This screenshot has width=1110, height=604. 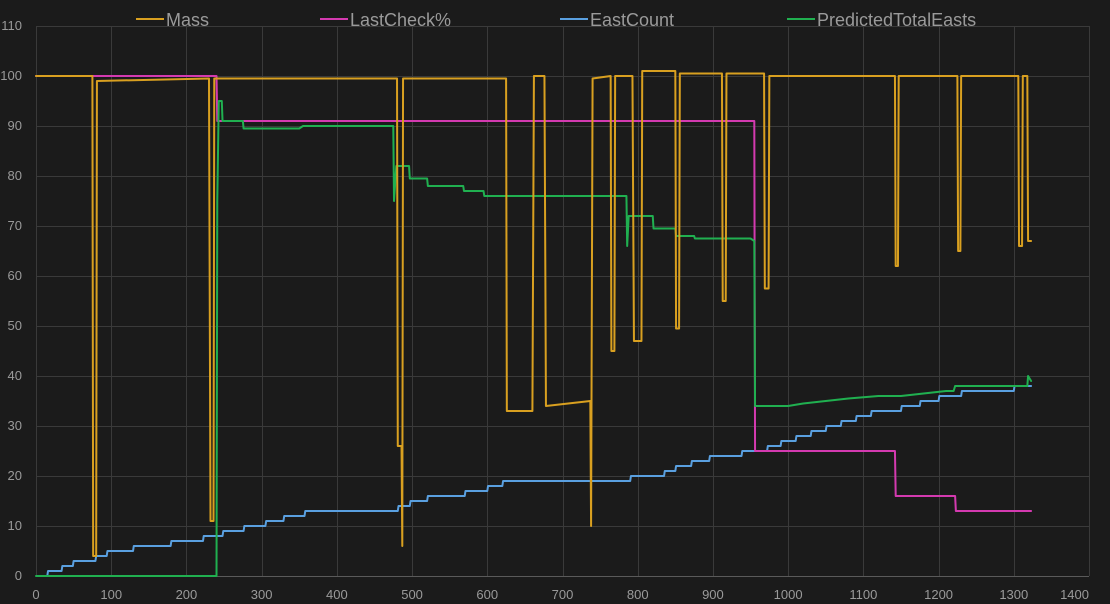 What do you see at coordinates (713, 594) in the screenshot?
I see `x-tick-label: 900` at bounding box center [713, 594].